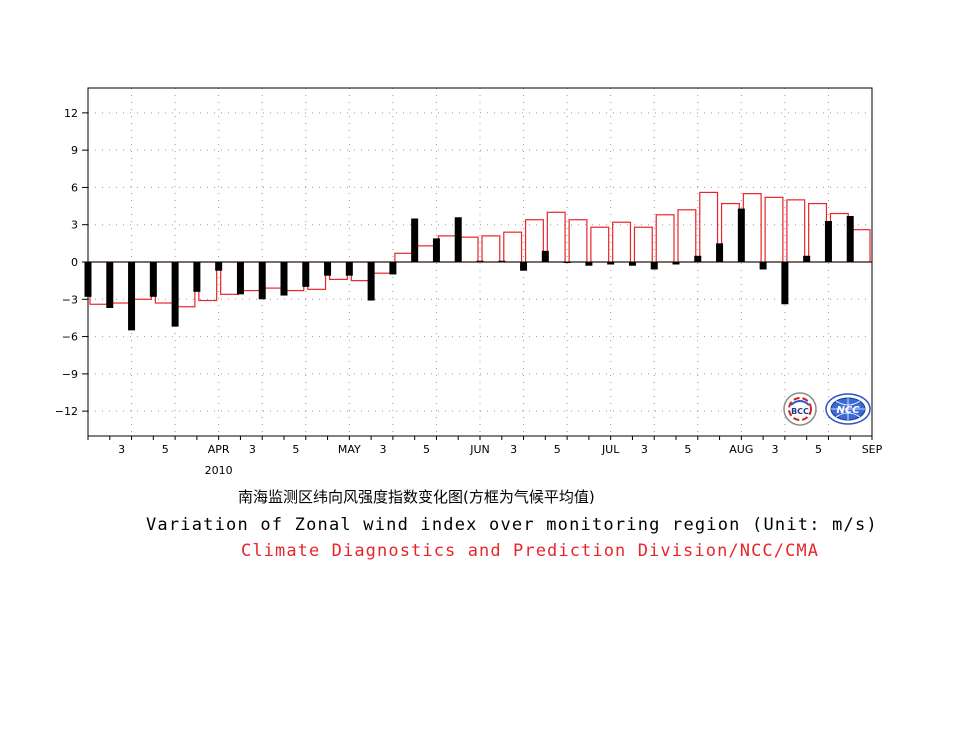 The height and width of the screenshot is (742, 960). I want to click on x-tick-label: JUL, so click(610, 449).